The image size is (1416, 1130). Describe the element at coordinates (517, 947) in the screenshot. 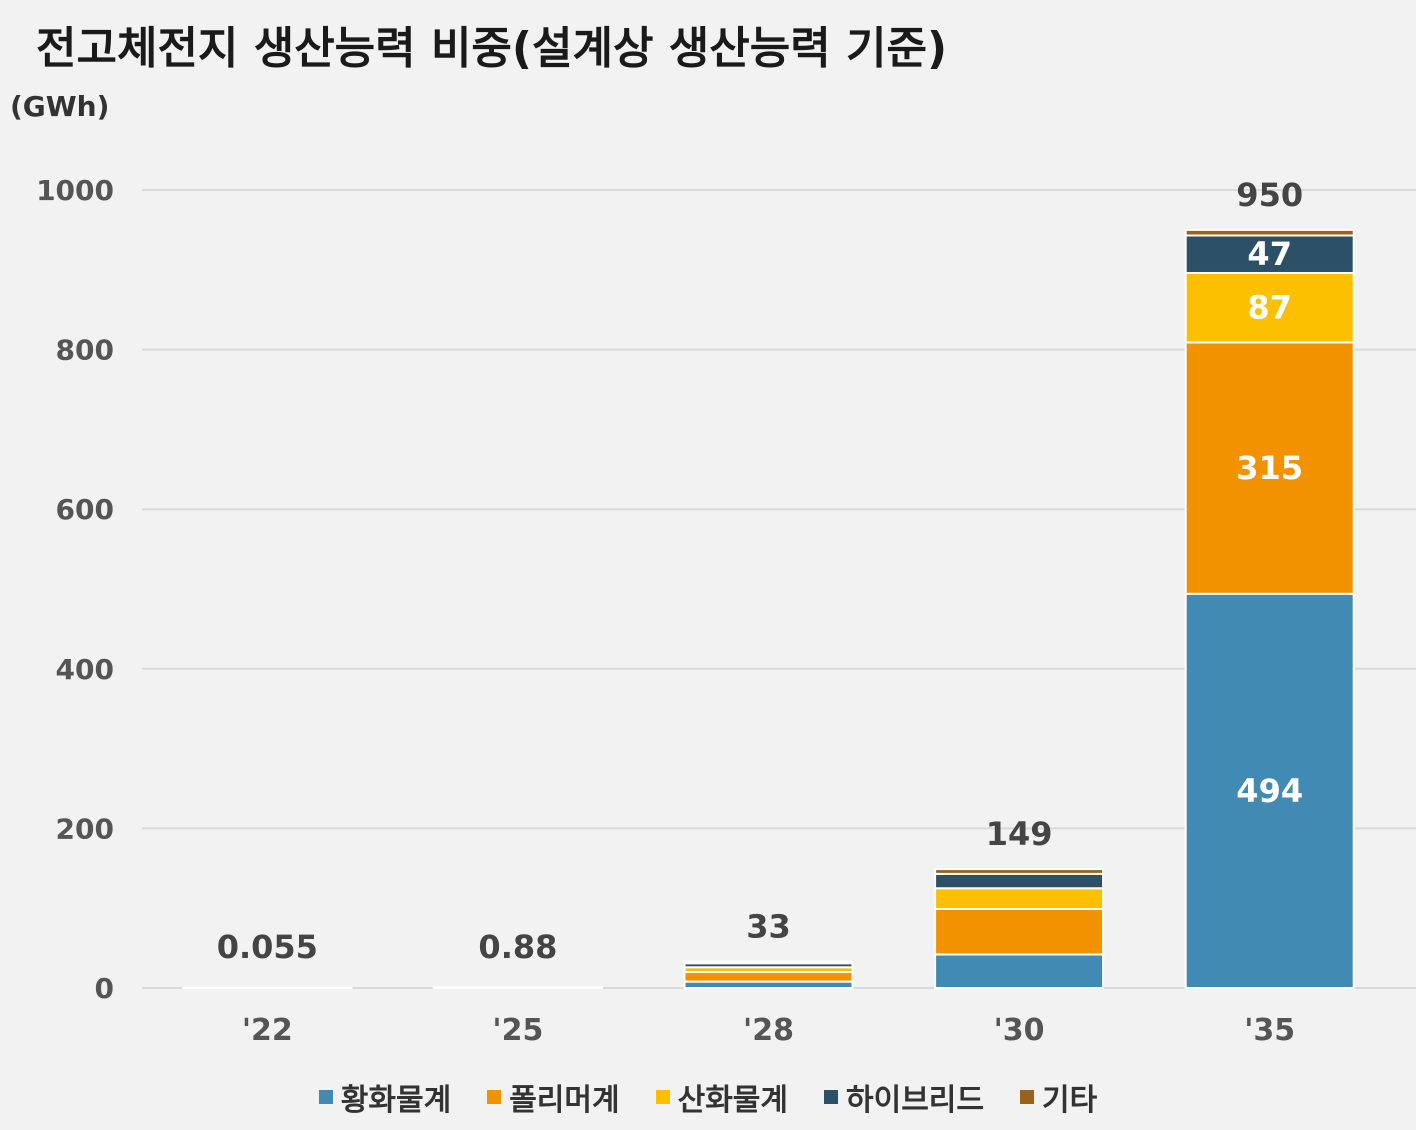

I see `total-data-label: 0.88` at that location.